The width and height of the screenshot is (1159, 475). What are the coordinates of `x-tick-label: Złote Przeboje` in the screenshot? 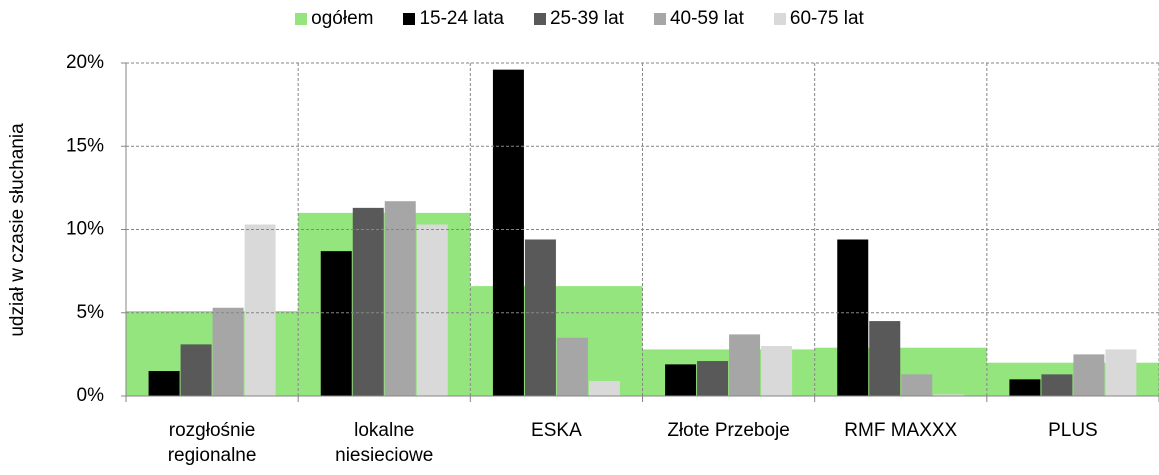 It's located at (728, 430).